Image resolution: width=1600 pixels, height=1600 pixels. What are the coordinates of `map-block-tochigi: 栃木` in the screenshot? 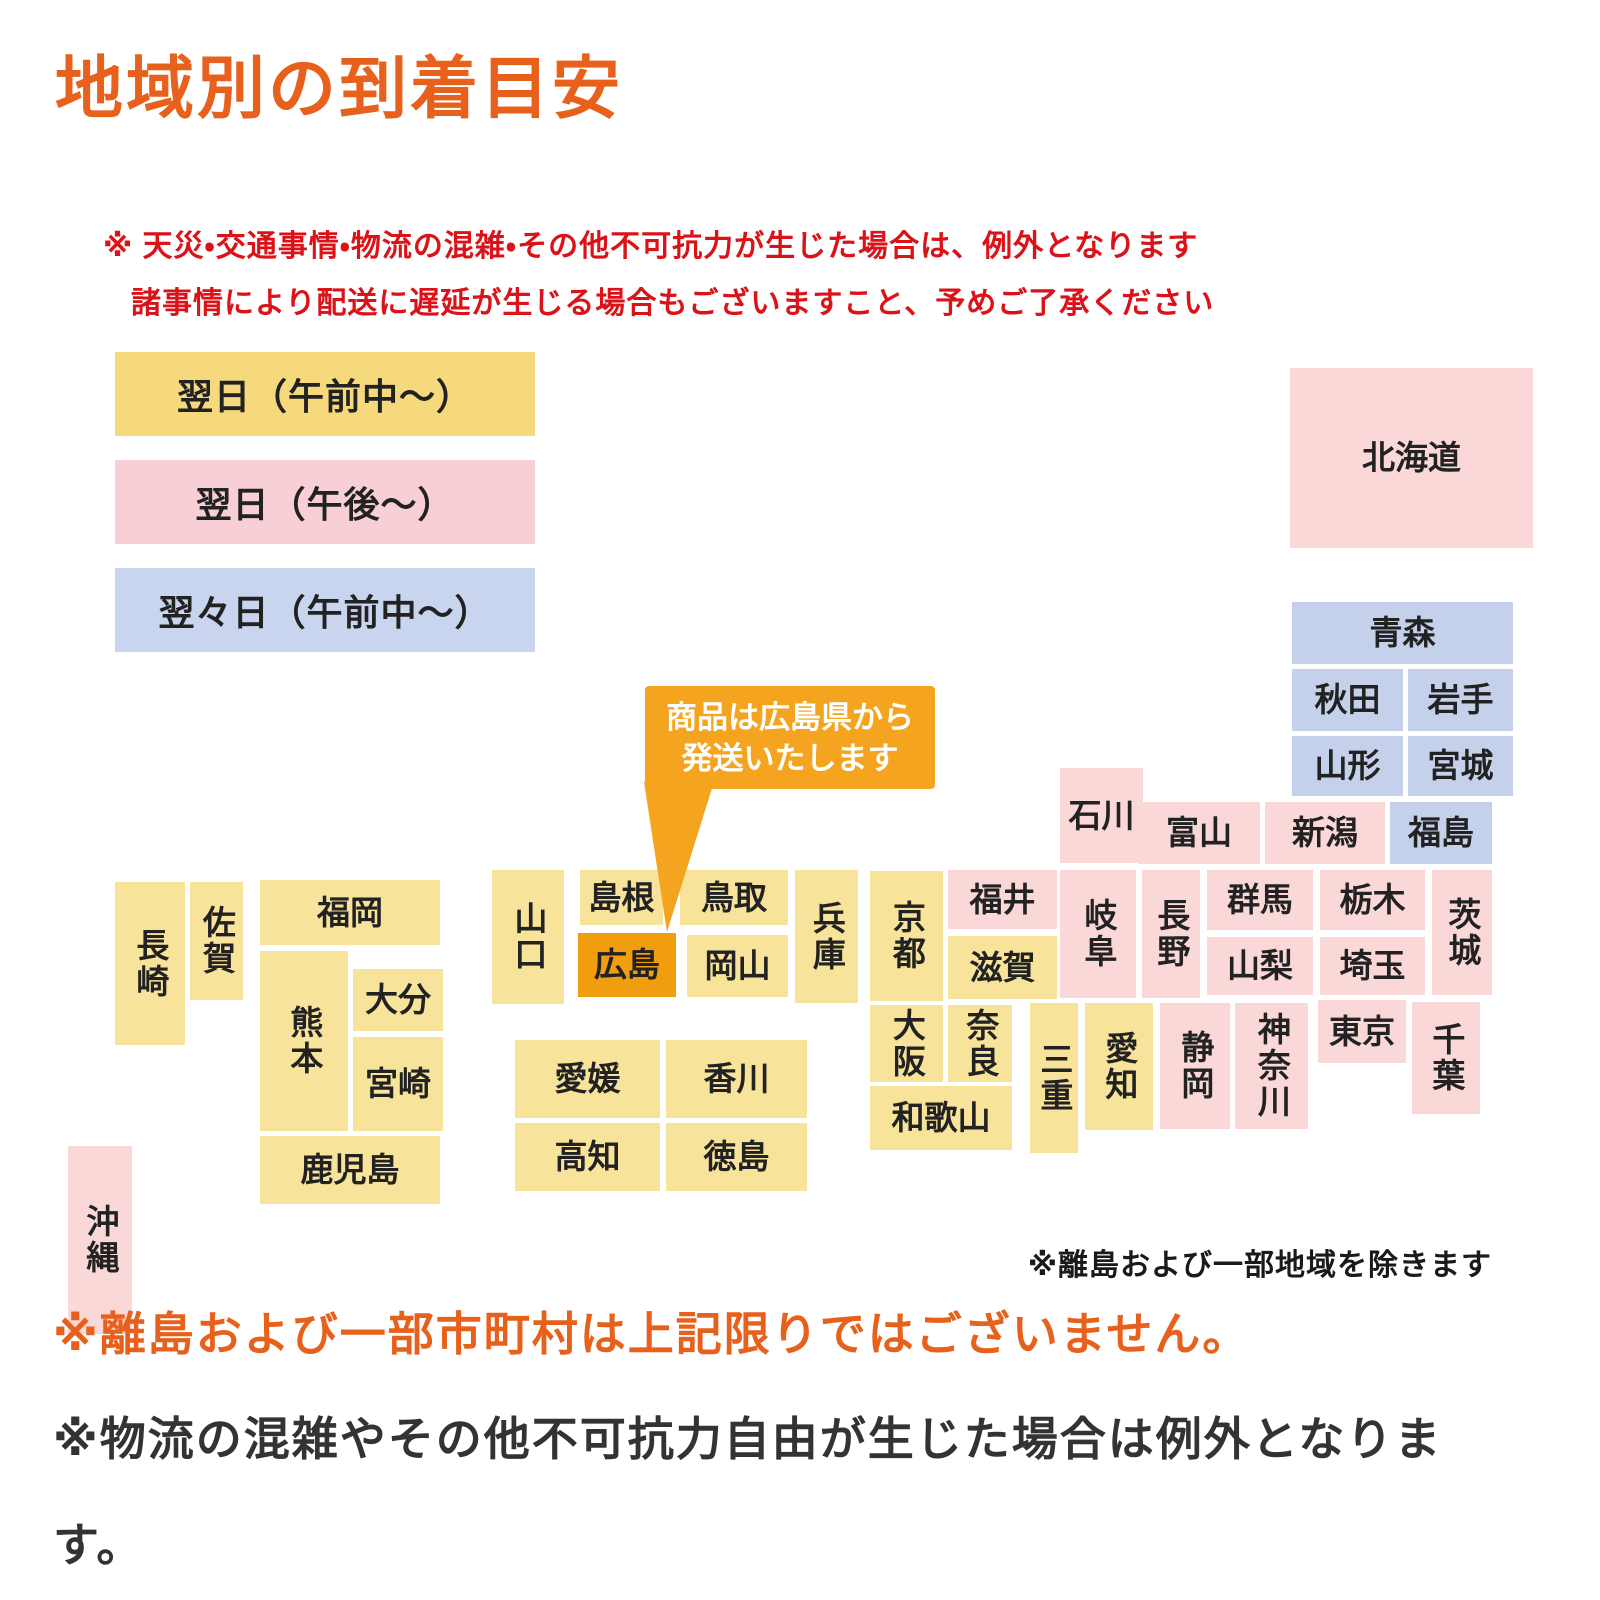 It's located at (1372, 900).